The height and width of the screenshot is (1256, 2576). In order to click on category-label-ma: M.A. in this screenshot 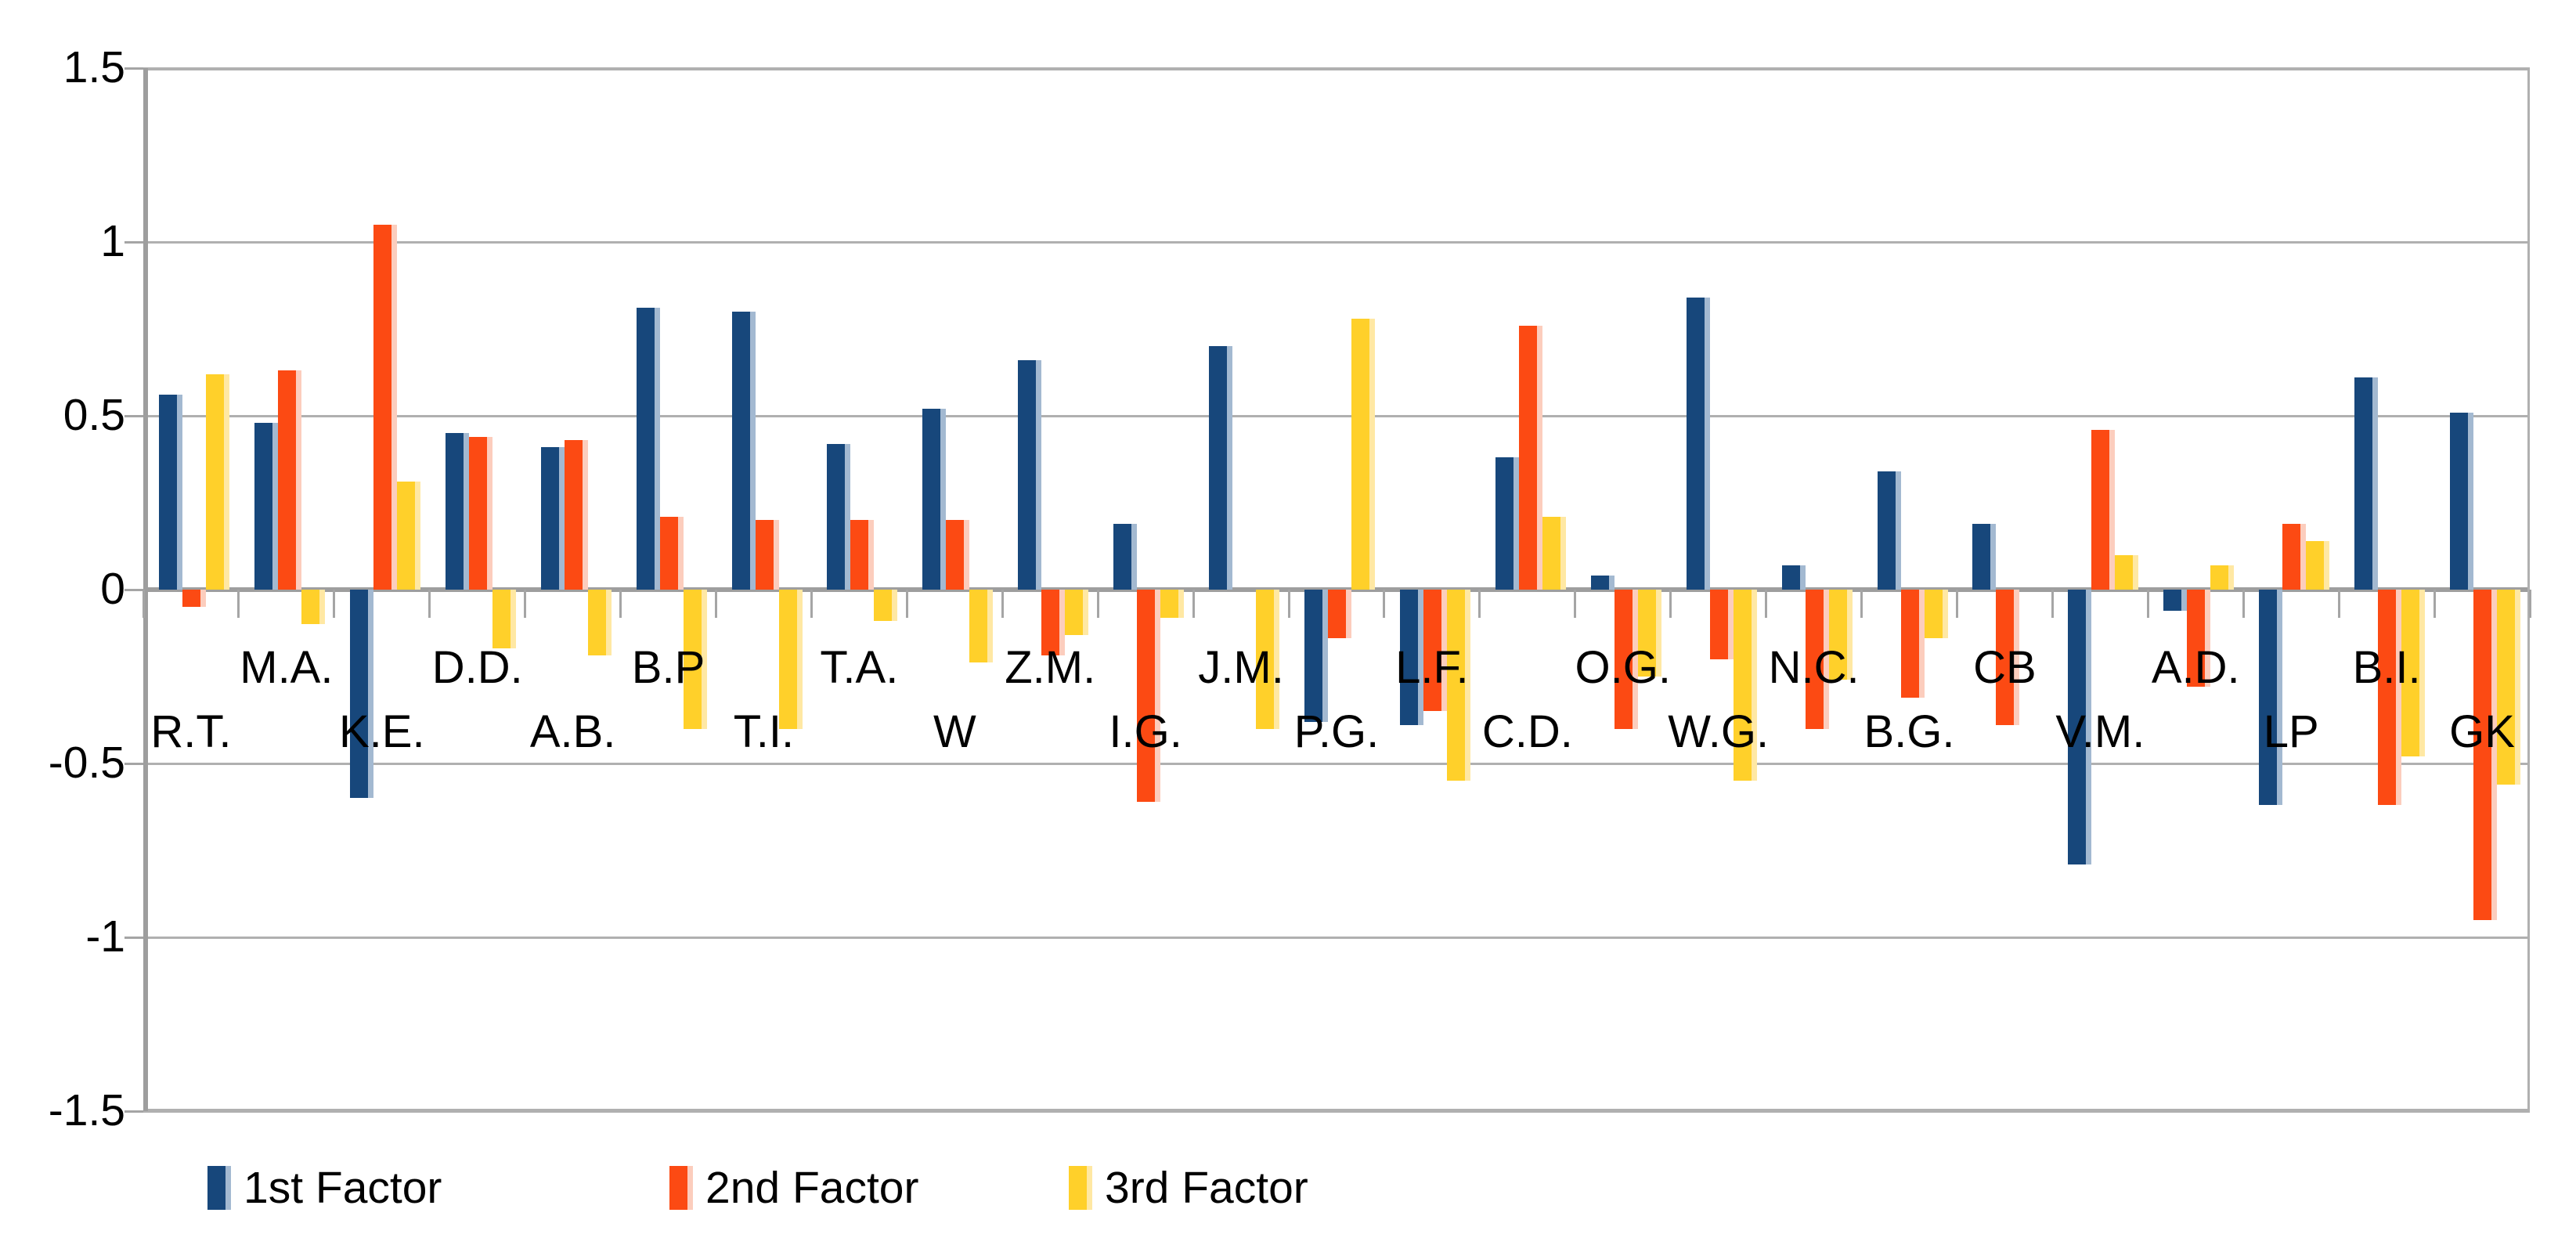, I will do `click(287, 667)`.